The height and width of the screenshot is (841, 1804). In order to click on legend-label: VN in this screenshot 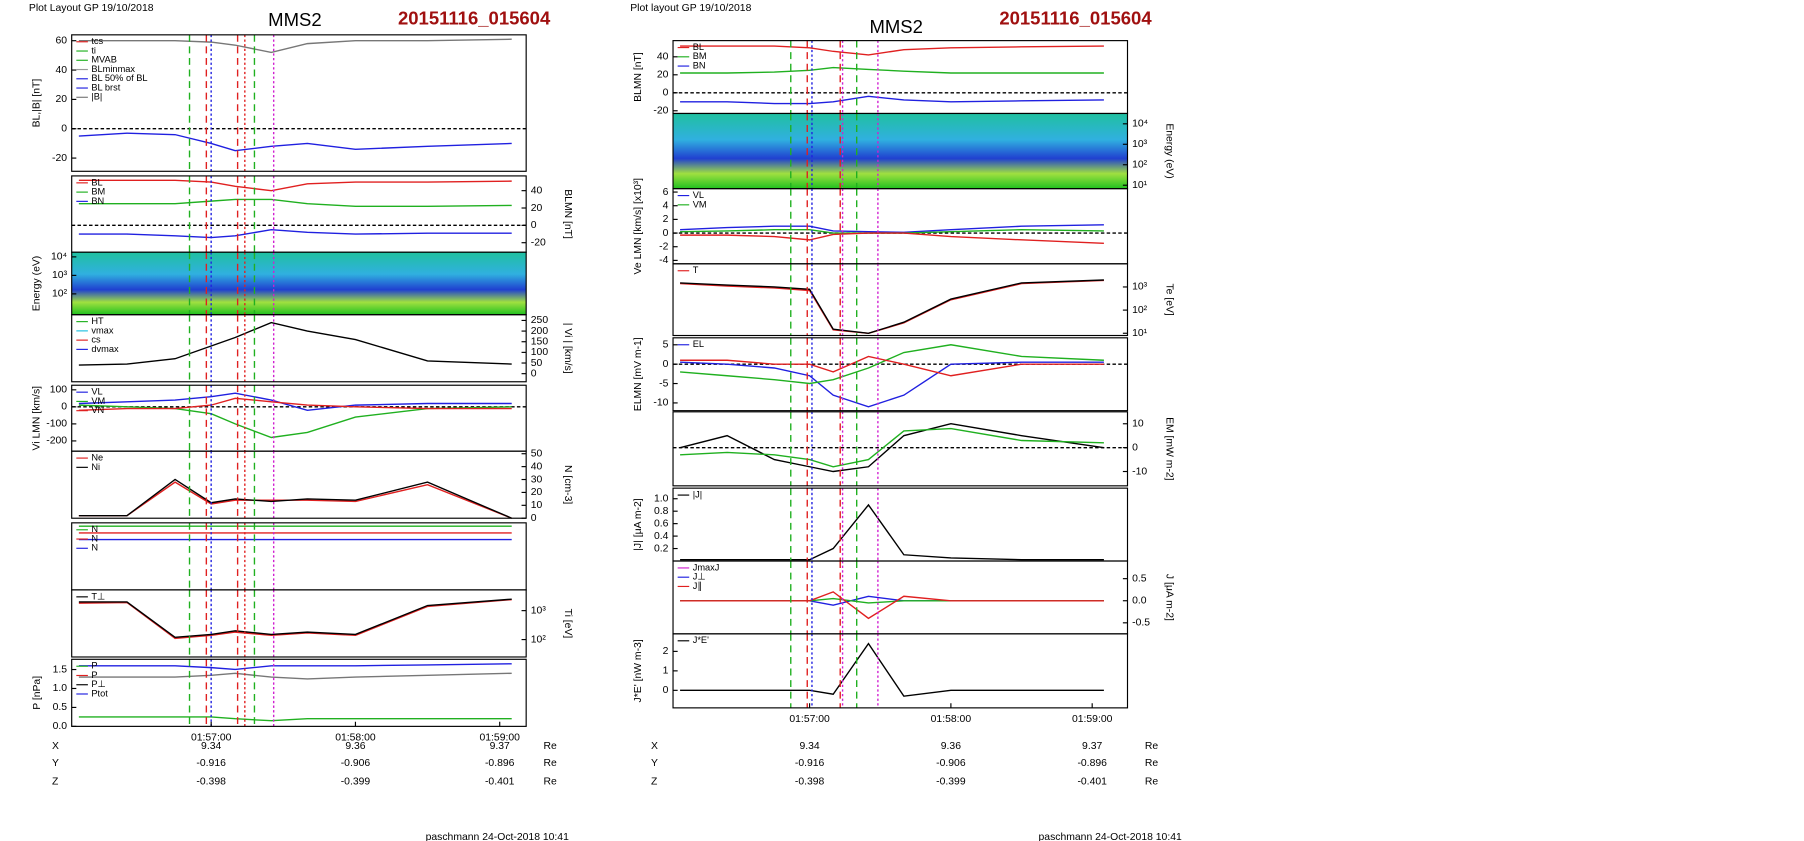, I will do `click(97, 410)`.